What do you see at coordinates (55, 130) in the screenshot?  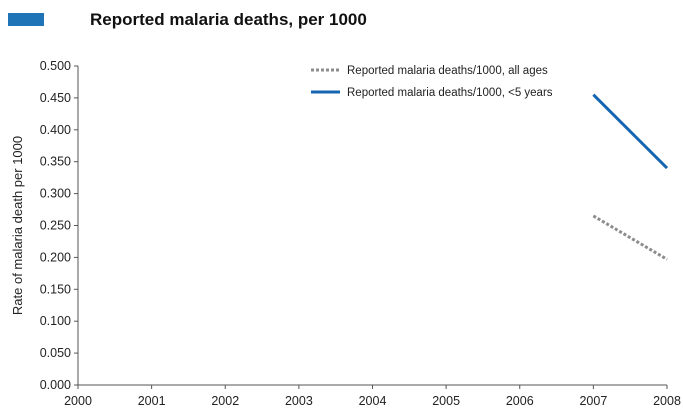 I see `y-tick-label: 0.400` at bounding box center [55, 130].